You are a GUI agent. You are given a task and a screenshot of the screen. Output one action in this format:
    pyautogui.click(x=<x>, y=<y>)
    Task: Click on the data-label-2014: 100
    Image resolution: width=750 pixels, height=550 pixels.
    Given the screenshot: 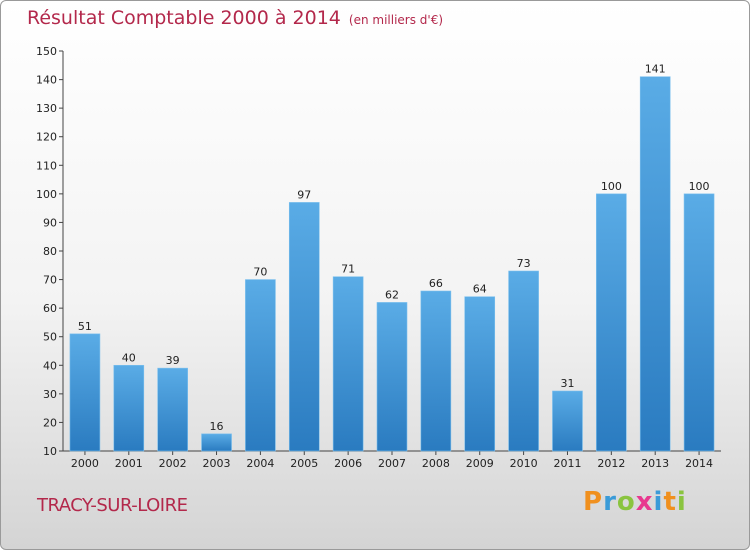 What is the action you would take?
    pyautogui.click(x=699, y=186)
    